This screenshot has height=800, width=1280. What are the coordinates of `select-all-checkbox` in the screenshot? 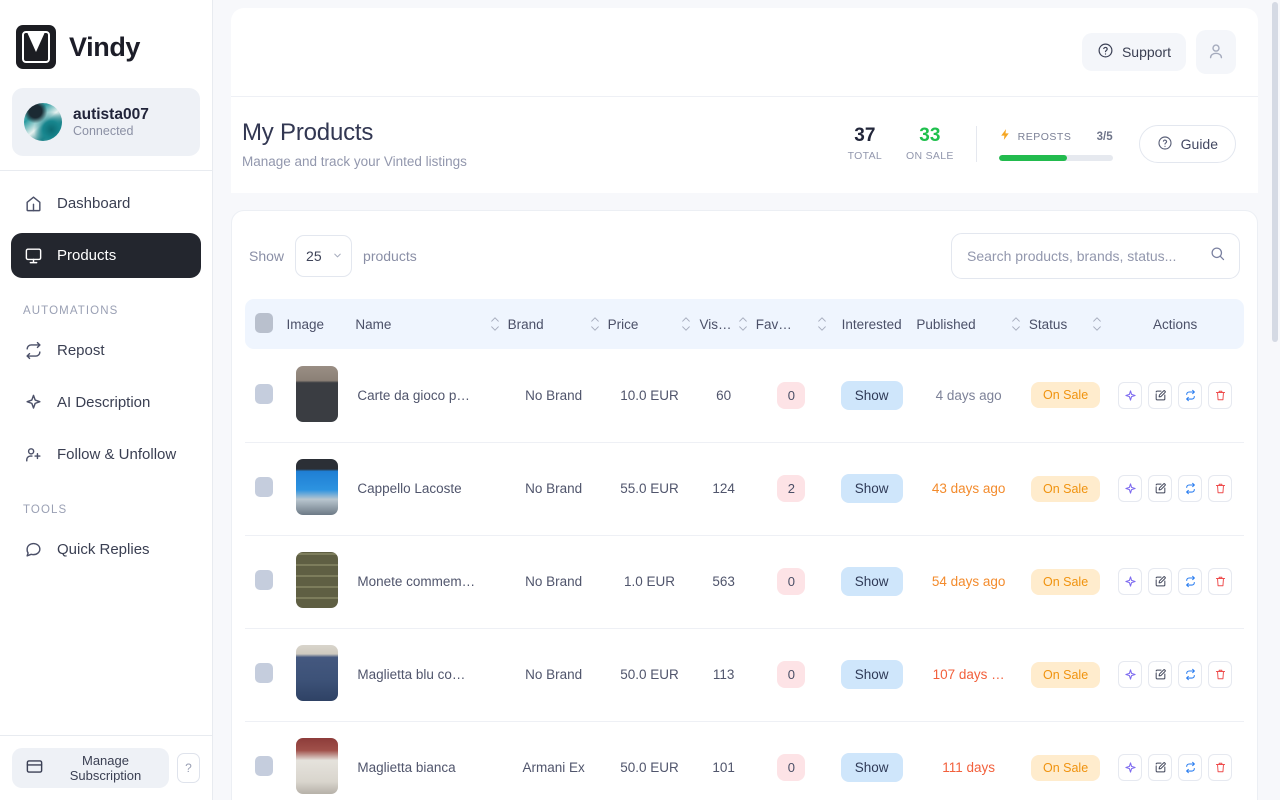 It's located at (263, 322).